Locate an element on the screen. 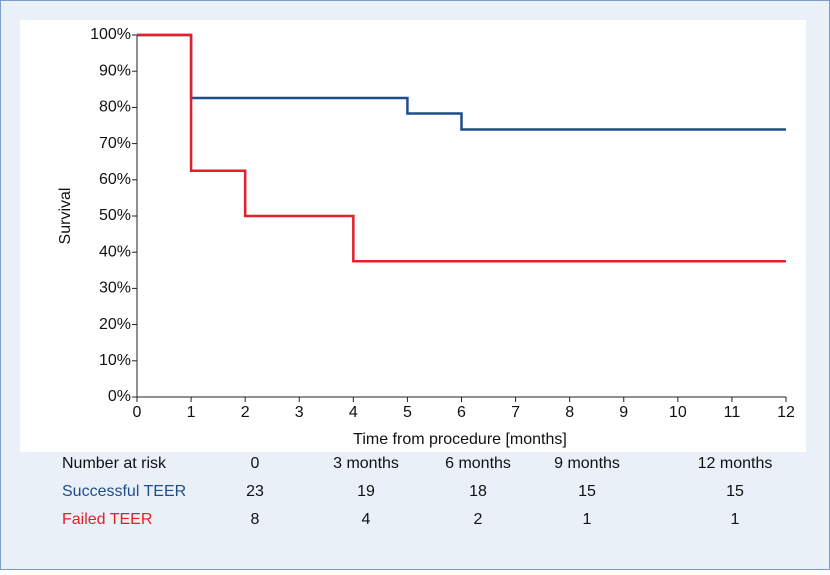  y-tick-label: 50% is located at coordinates (115, 215).